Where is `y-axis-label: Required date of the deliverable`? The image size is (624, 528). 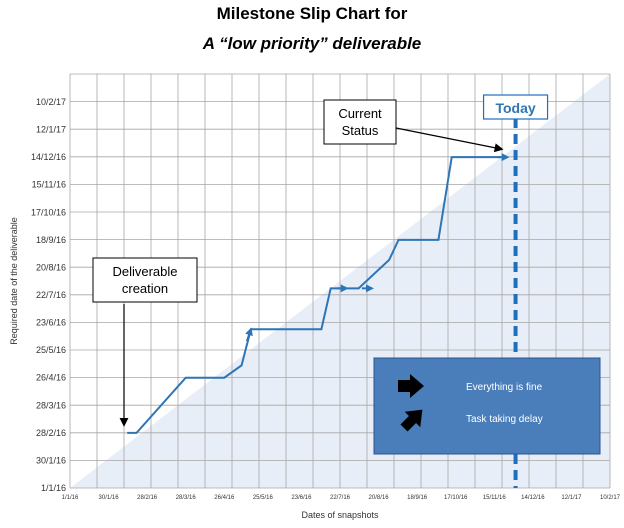
y-axis-label: Required date of the deliverable is located at coordinates (14, 281).